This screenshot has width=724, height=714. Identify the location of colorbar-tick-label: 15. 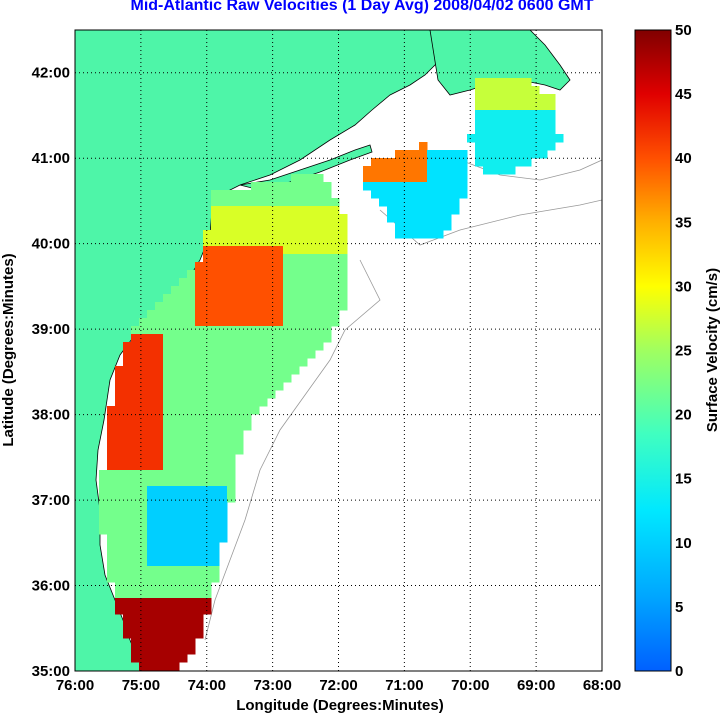
(683, 479).